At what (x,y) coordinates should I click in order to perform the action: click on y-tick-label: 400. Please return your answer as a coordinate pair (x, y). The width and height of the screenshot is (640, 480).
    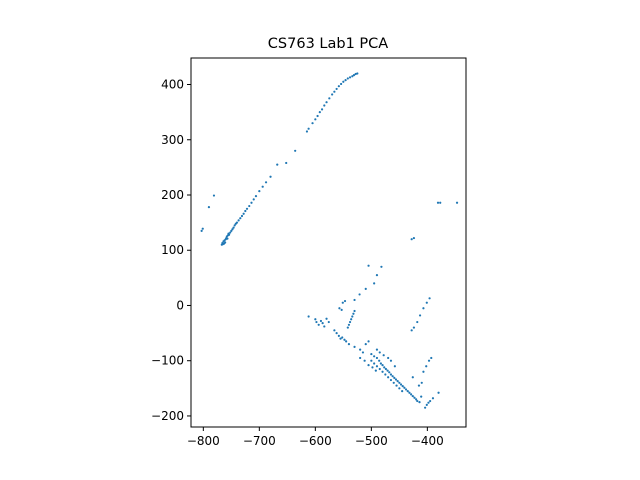
    Looking at the image, I should click on (172, 85).